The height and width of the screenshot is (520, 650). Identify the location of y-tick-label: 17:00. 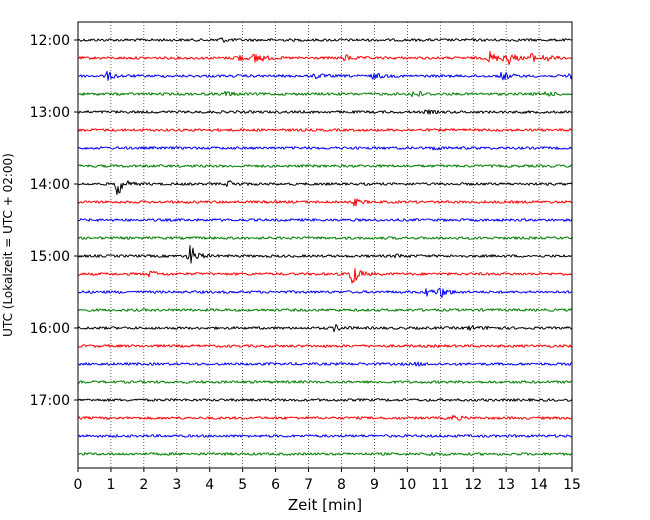
(50, 401).